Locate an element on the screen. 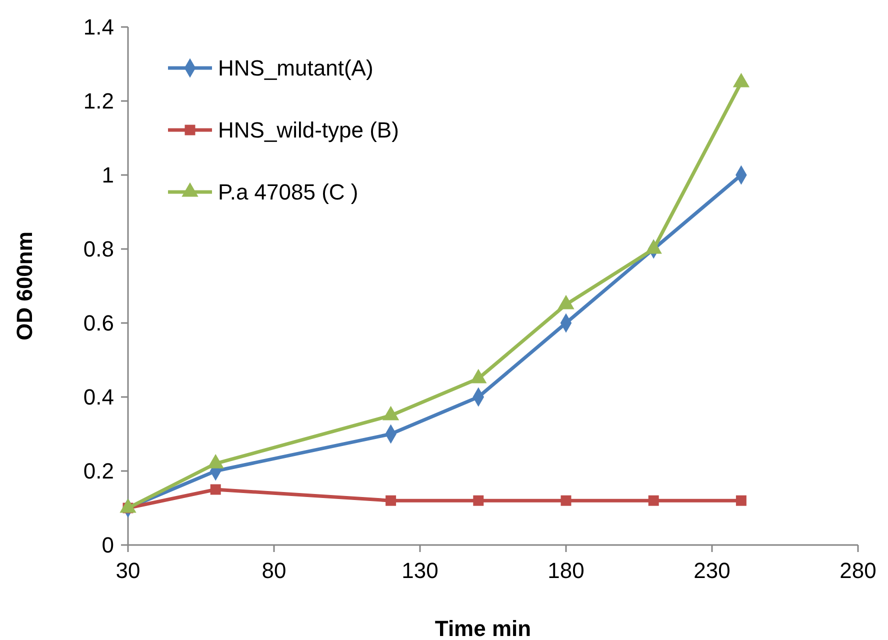 This screenshot has width=888, height=640. y-axis-title: OD 600nm is located at coordinates (24, 286).